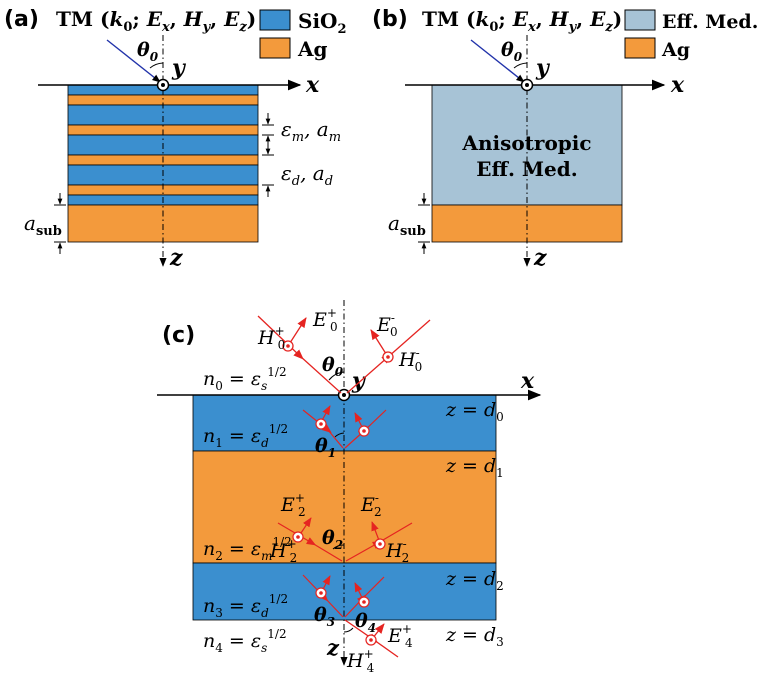  I want to click on legend-eff-label: Eff. Med., so click(709, 22).